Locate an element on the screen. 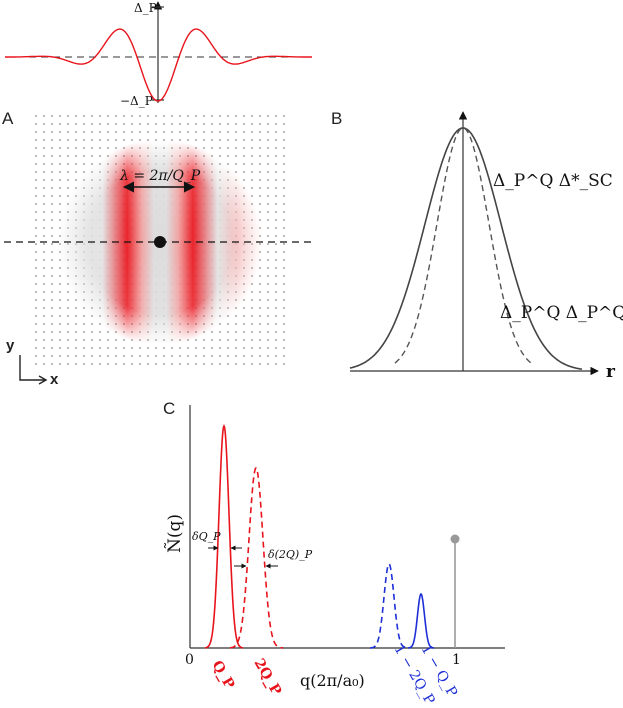  panel-c-y-label: Ñ(q) is located at coordinates (174, 533).